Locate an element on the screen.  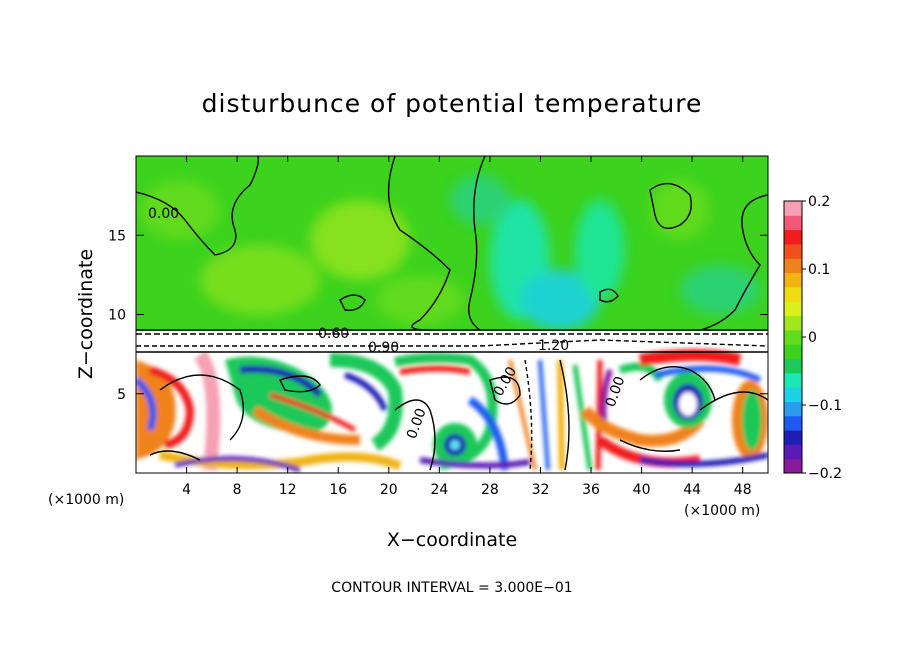
x-tick-label: 32 is located at coordinates (541, 490).